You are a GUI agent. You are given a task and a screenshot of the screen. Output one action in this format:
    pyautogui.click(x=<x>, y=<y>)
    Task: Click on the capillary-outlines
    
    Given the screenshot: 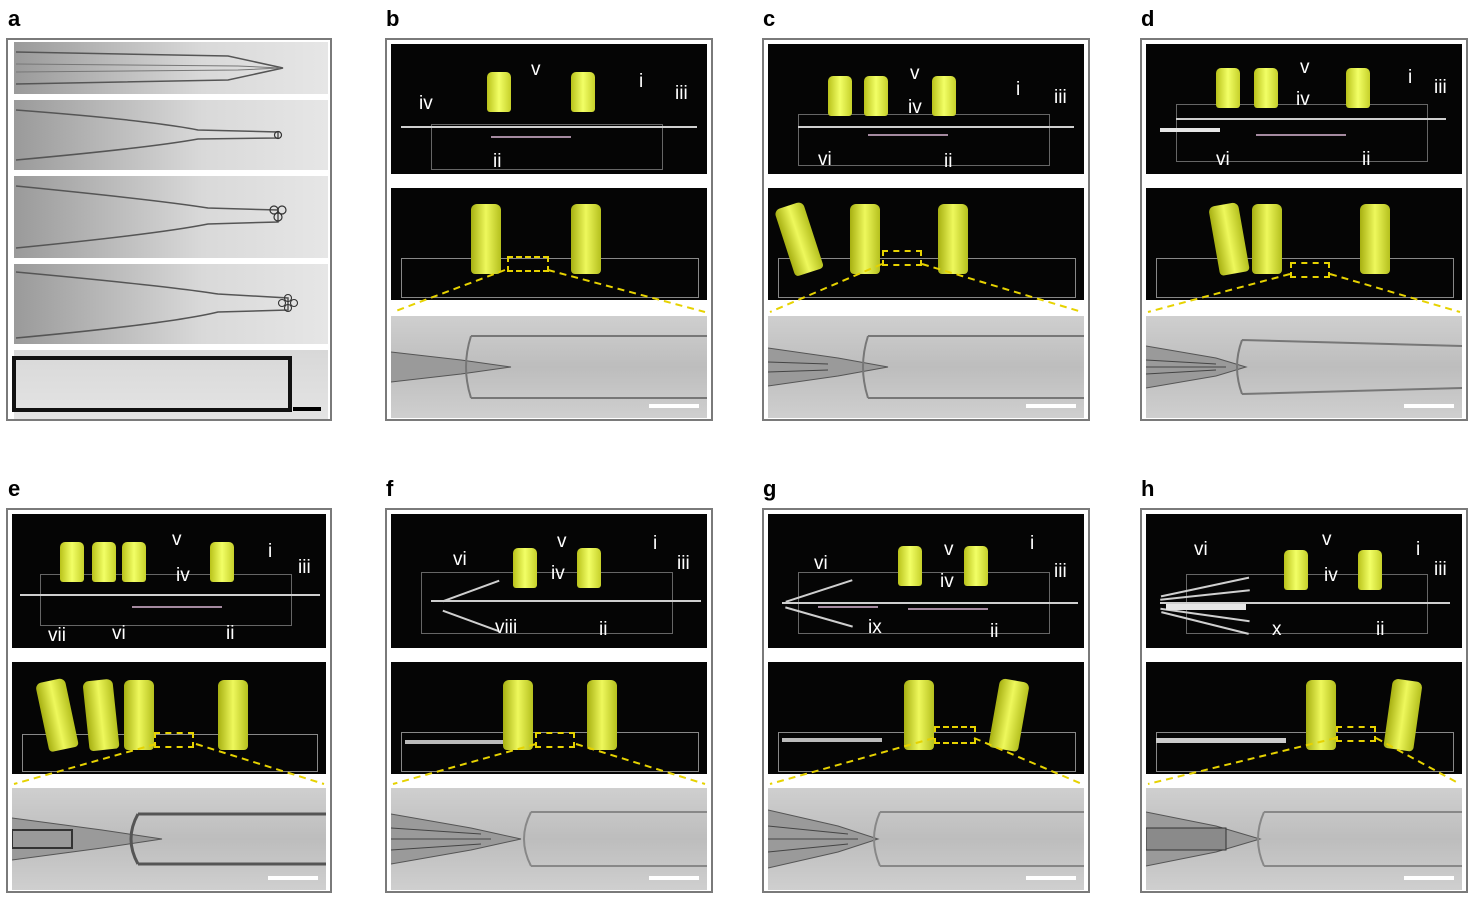 What is the action you would take?
    pyautogui.click(x=155, y=231)
    